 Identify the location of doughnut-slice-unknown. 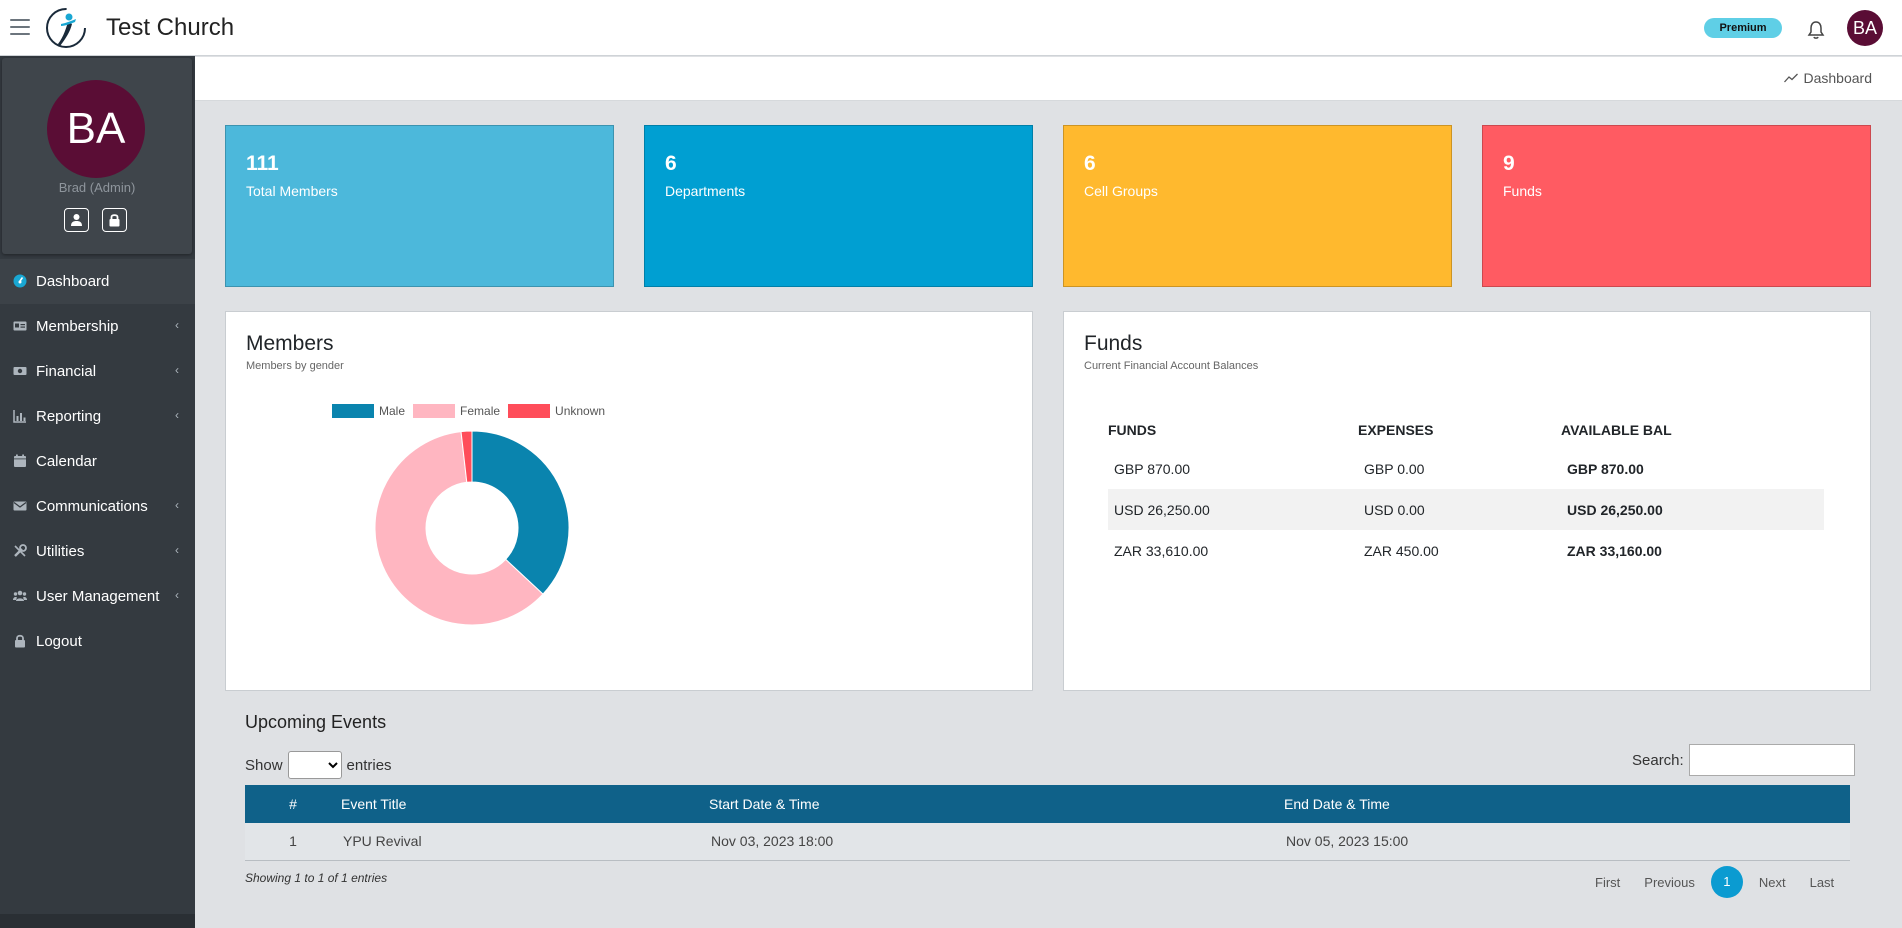
(466, 456).